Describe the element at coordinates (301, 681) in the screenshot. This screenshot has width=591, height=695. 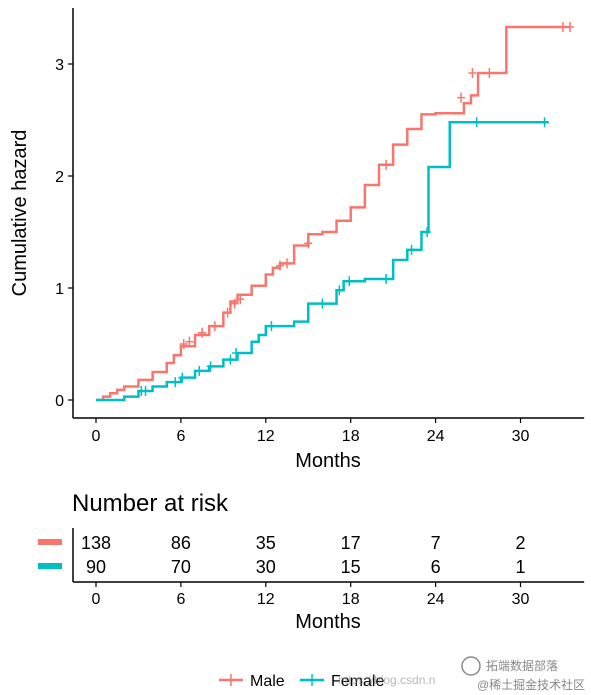
I see `legend: Male Female` at that location.